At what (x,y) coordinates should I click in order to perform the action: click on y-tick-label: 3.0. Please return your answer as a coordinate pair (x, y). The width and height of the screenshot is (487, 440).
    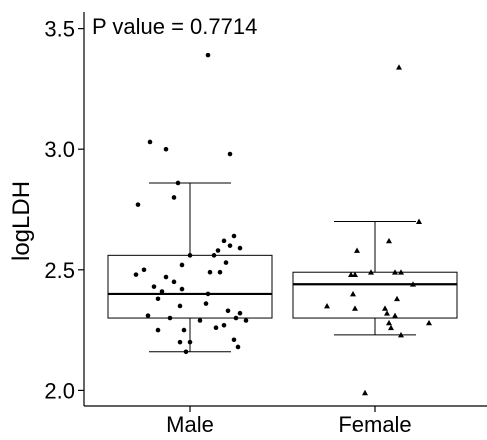
    Looking at the image, I should click on (59, 149).